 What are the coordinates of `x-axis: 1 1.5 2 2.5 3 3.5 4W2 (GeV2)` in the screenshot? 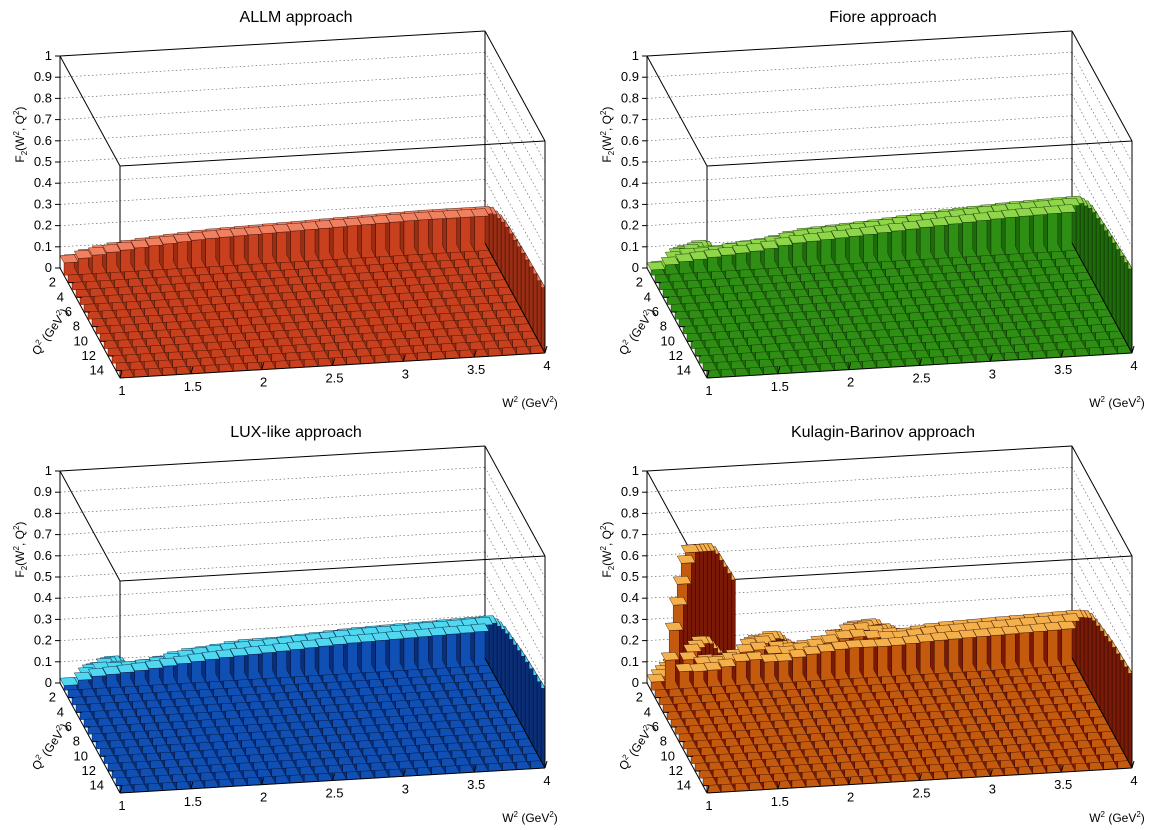 It's located at (925, 377).